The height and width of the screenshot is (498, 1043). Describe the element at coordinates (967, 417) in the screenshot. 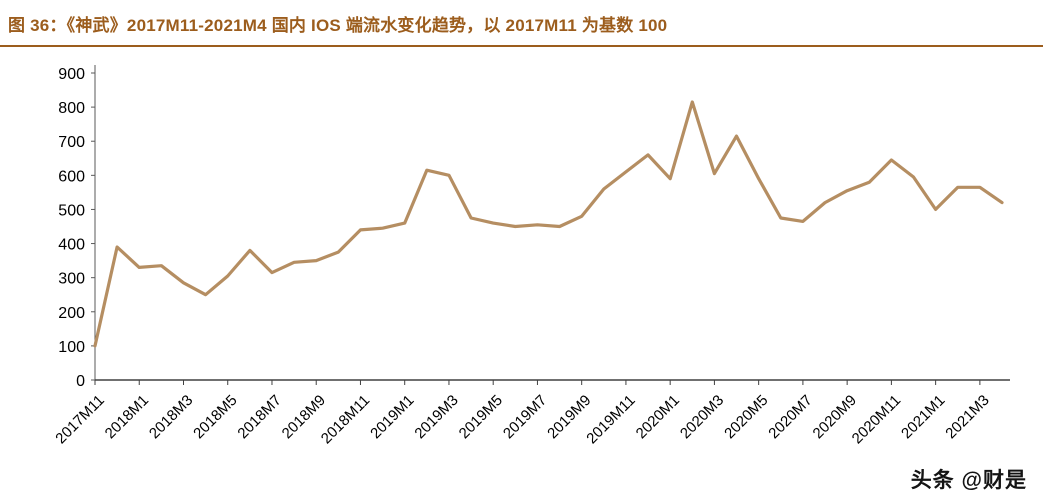

I see `x-axis-tick-label: 2021M3` at that location.